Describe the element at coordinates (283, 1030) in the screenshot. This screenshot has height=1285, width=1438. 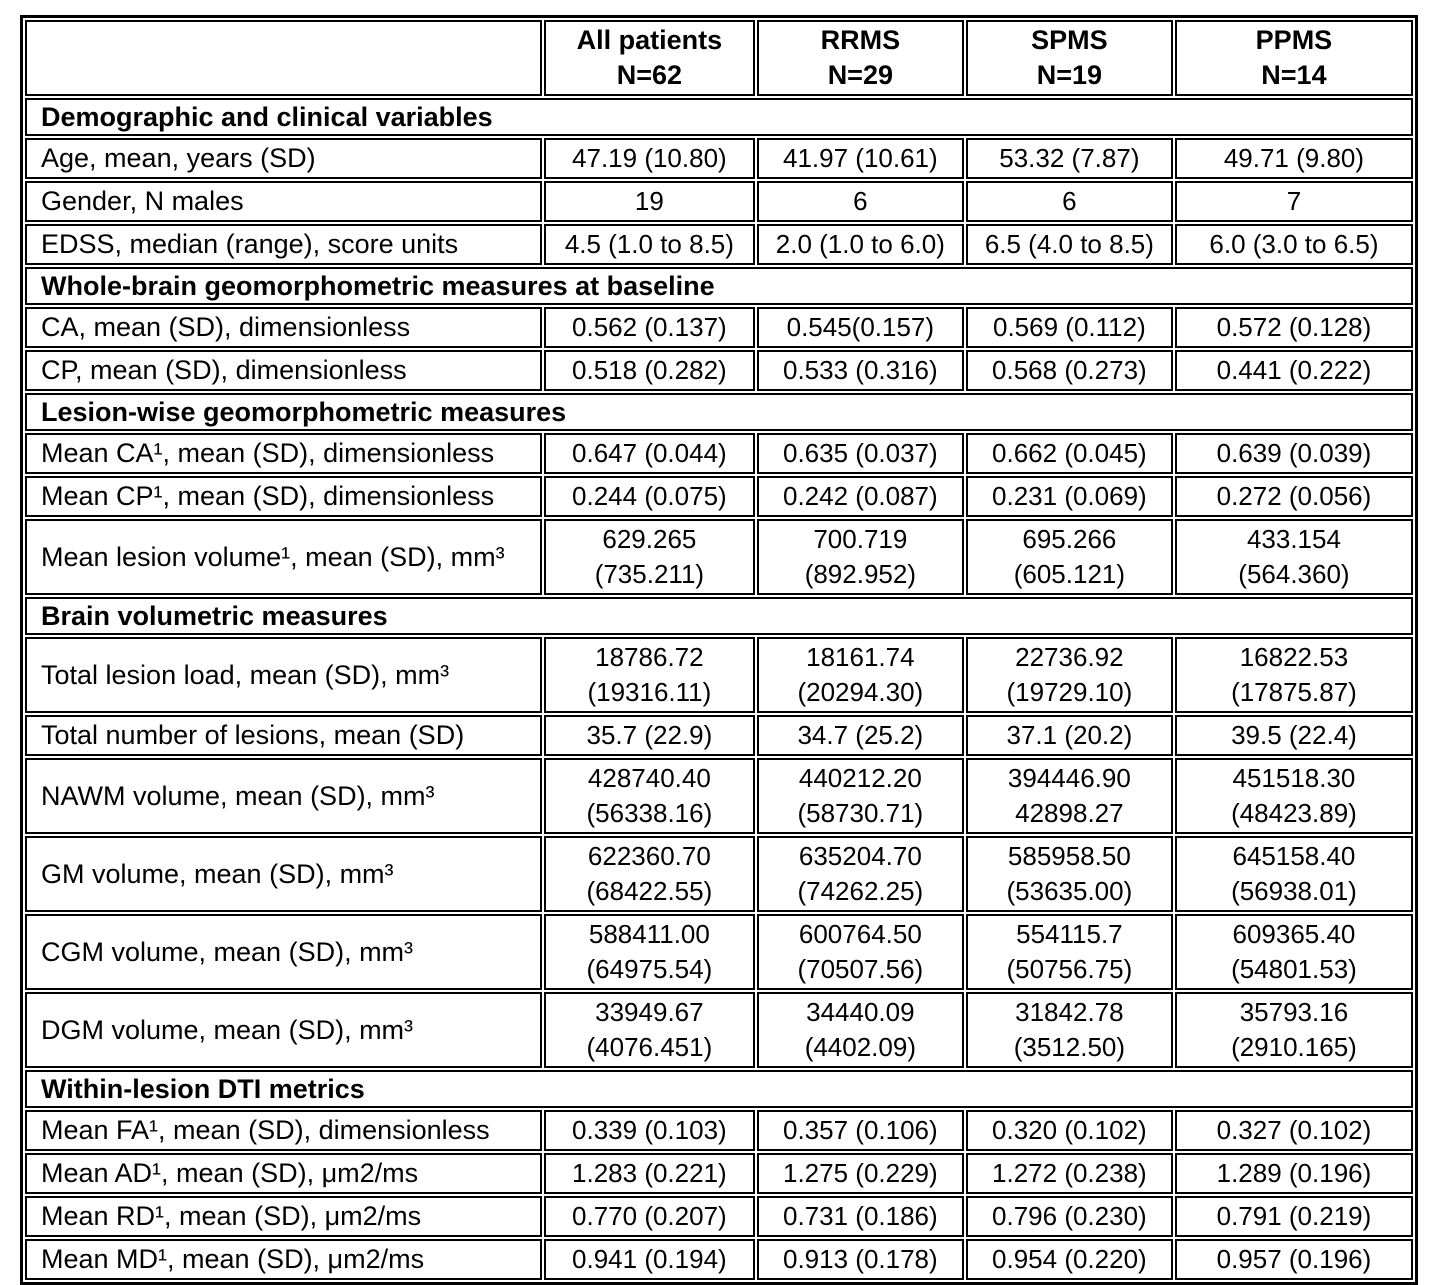
I see `row-label: DGM volume, mean (SD), mm³` at that location.